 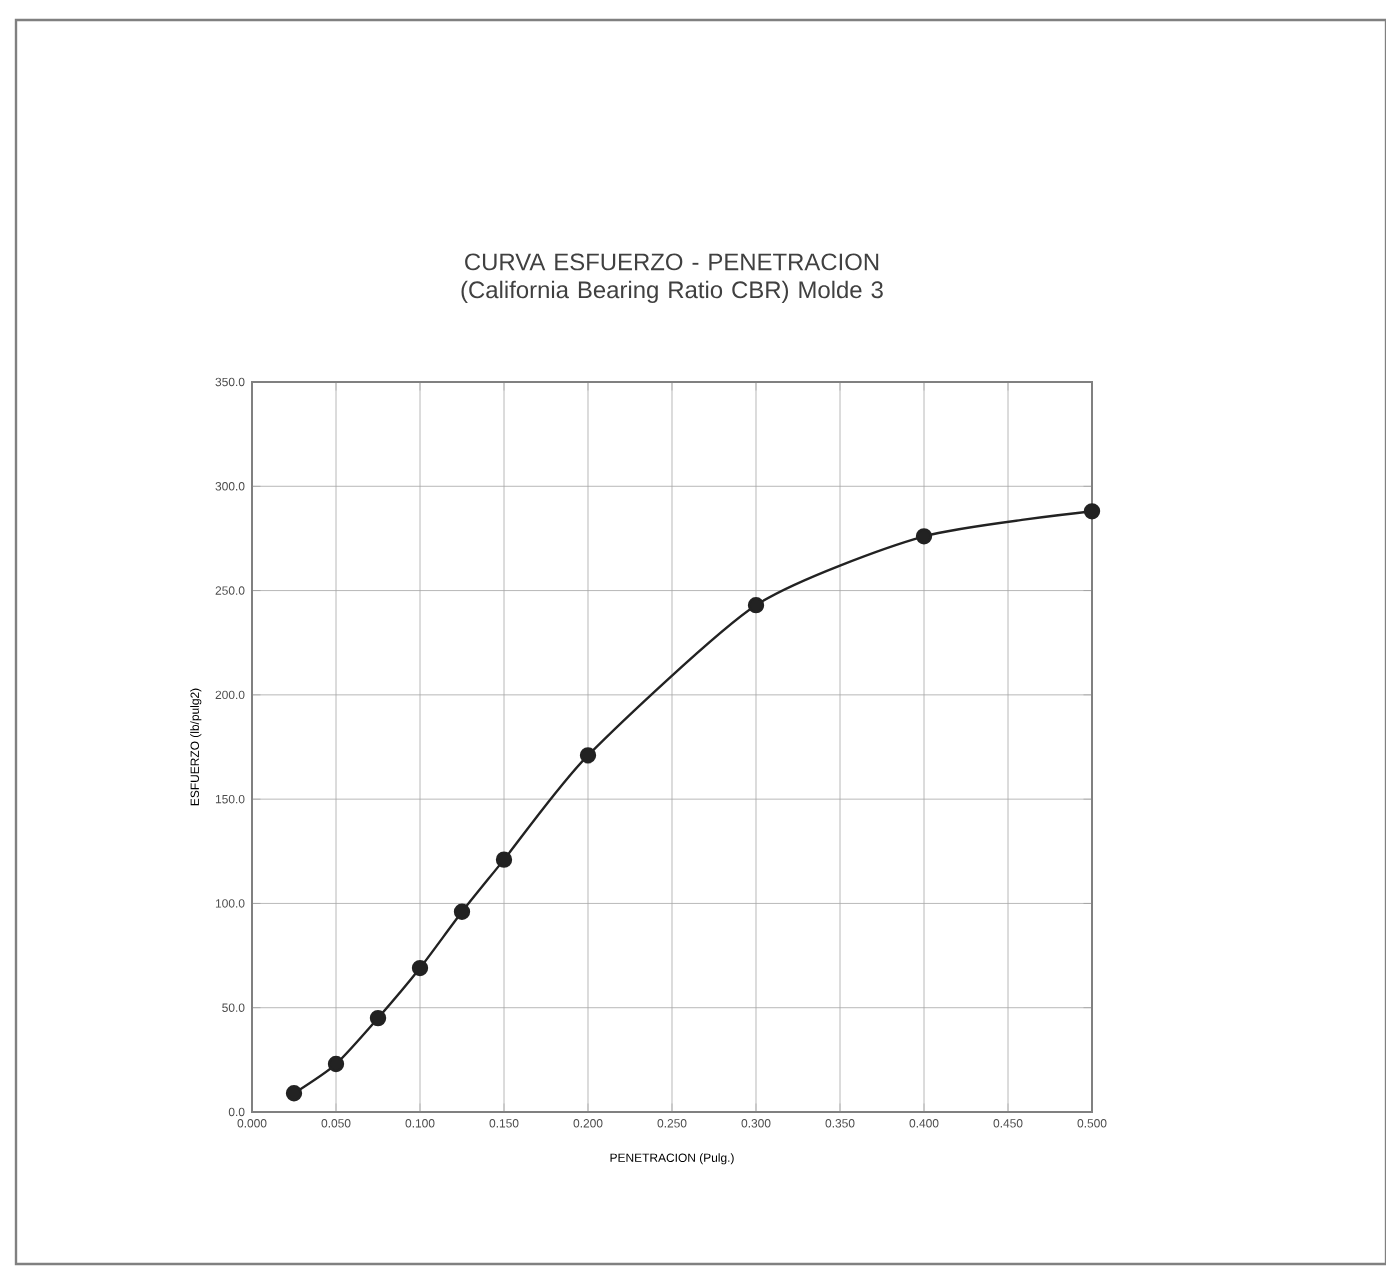 I want to click on chart-title: CURVA ESFUERZO - PENETRACION (California Bearing Ratio CBR) Molde 3, so click(x=672, y=278).